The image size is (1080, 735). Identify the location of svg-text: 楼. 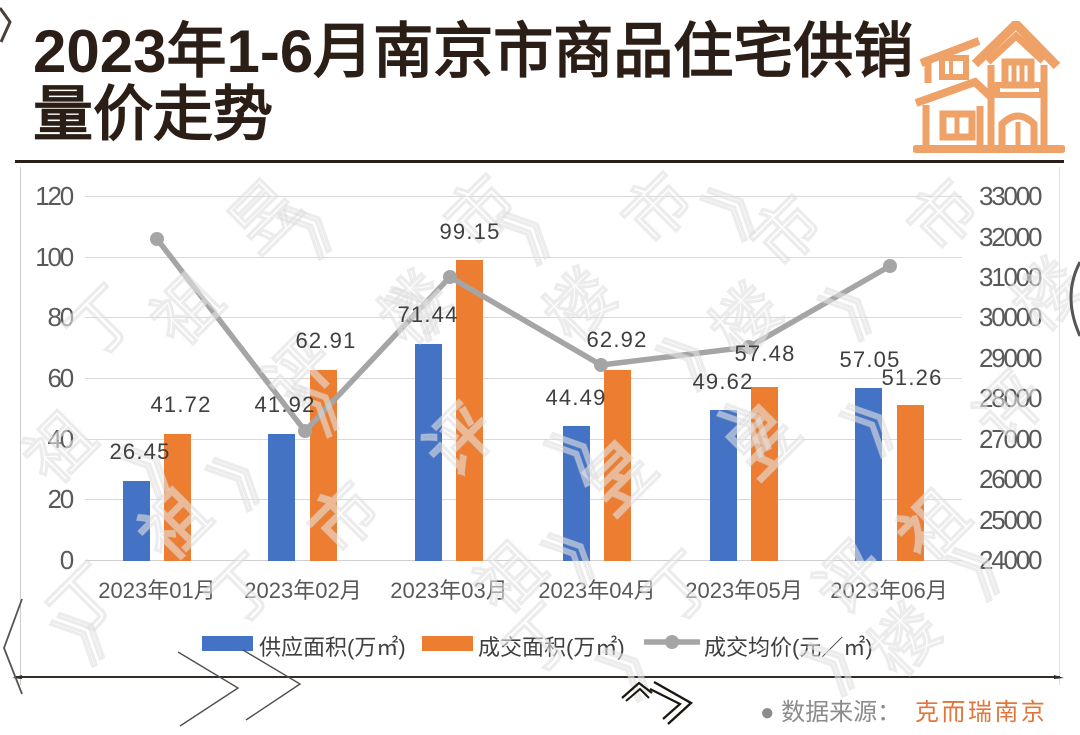
(1039, 295).